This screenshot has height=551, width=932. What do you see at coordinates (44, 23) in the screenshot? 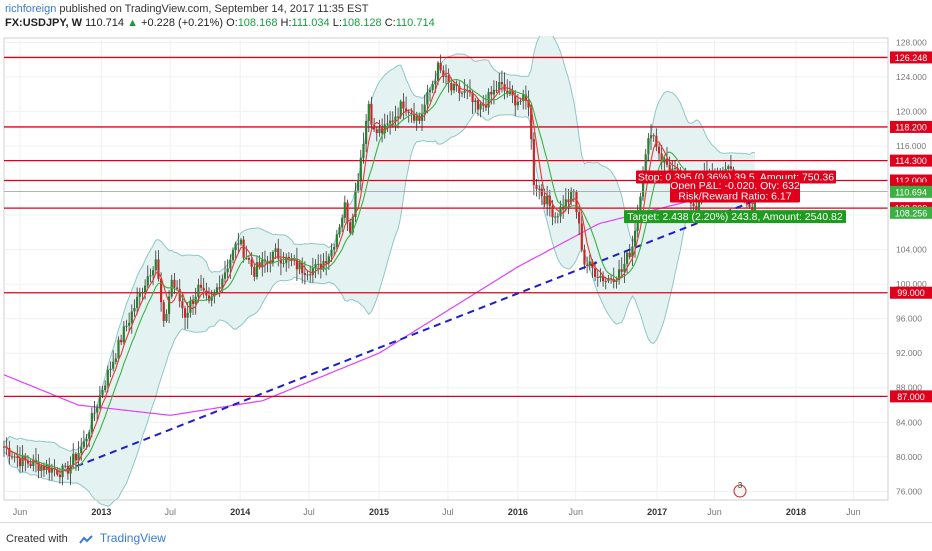
I see `symbol-label: FX:USDJPY, W` at bounding box center [44, 23].